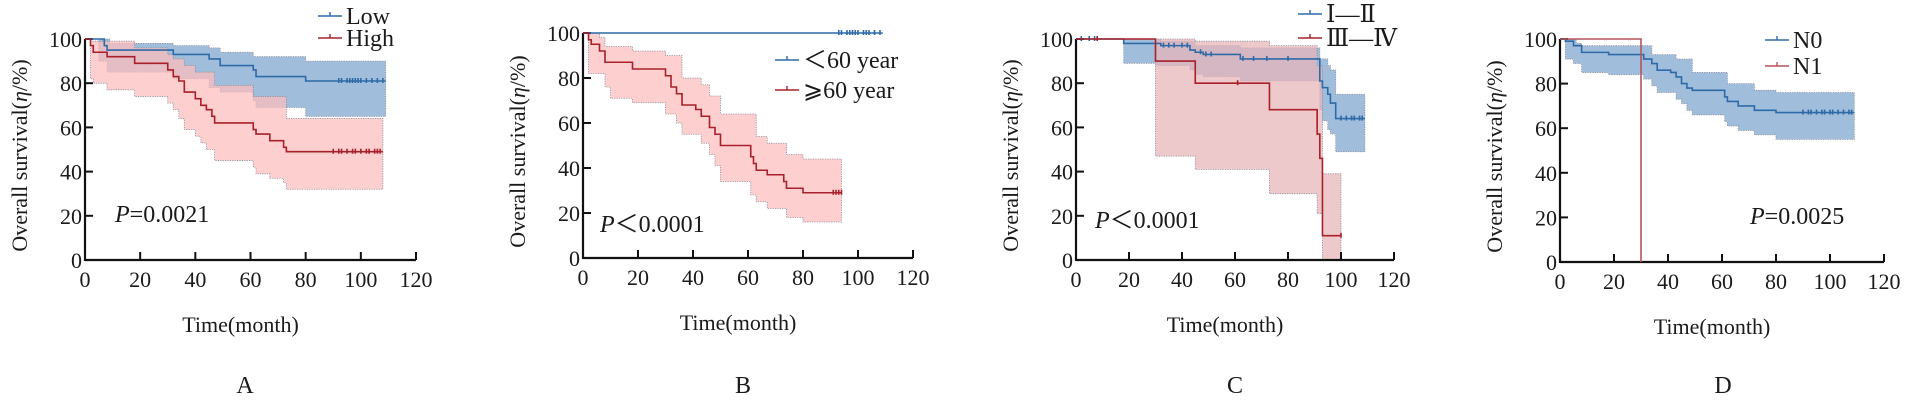  What do you see at coordinates (170, 215) in the screenshot?
I see `p-value: =0.0021` at bounding box center [170, 215].